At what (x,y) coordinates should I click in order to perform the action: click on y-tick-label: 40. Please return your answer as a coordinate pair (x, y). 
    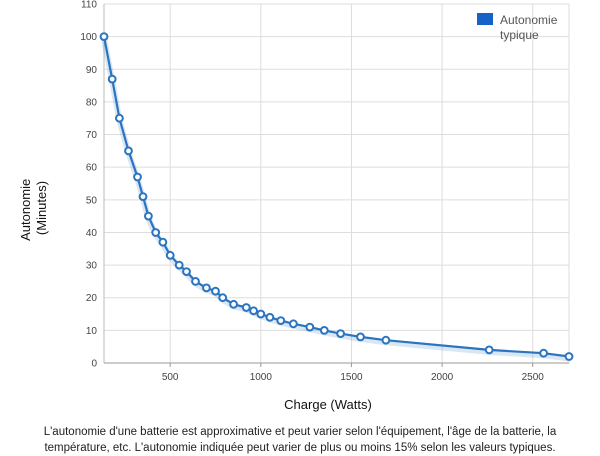
    Looking at the image, I should click on (92, 233).